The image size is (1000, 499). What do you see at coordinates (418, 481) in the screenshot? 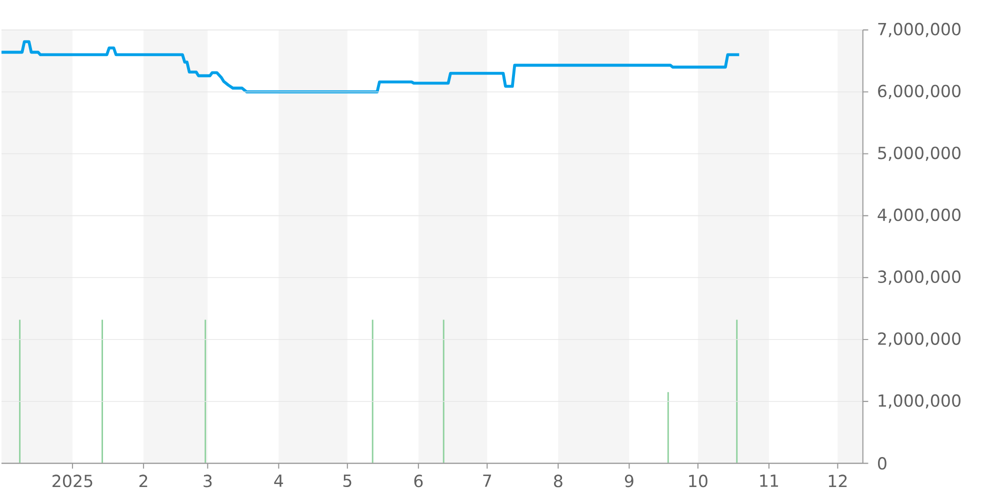
I see `x-tick-label: 6` at bounding box center [418, 481].